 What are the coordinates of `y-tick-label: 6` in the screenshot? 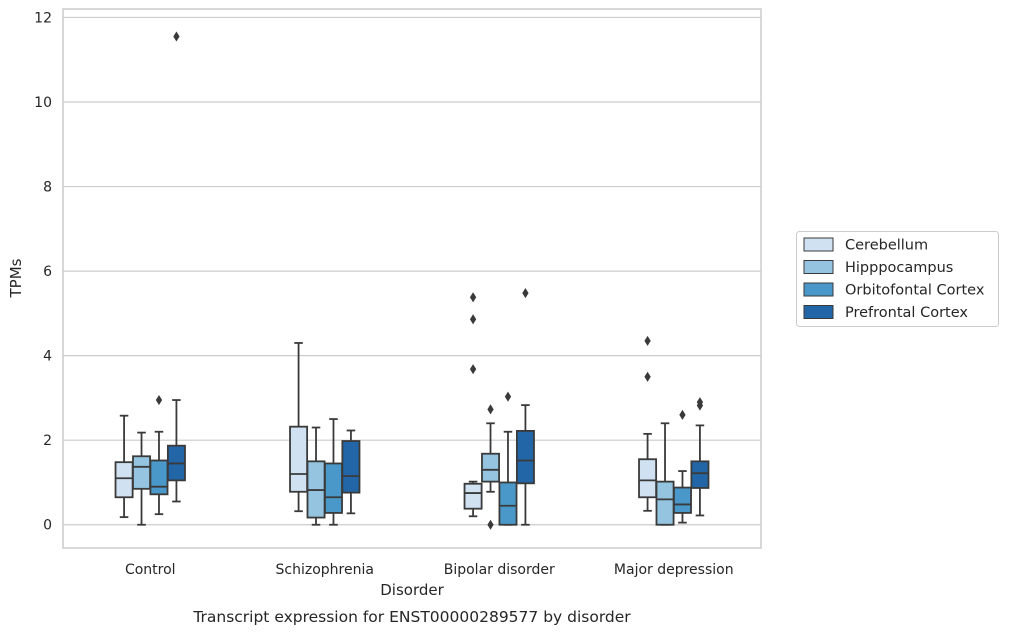 It's located at (47, 272).